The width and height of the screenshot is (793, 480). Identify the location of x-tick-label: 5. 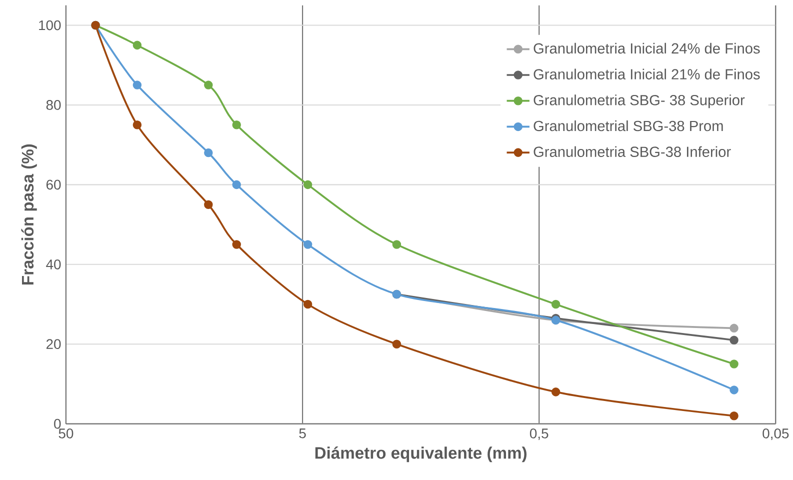
(302, 433).